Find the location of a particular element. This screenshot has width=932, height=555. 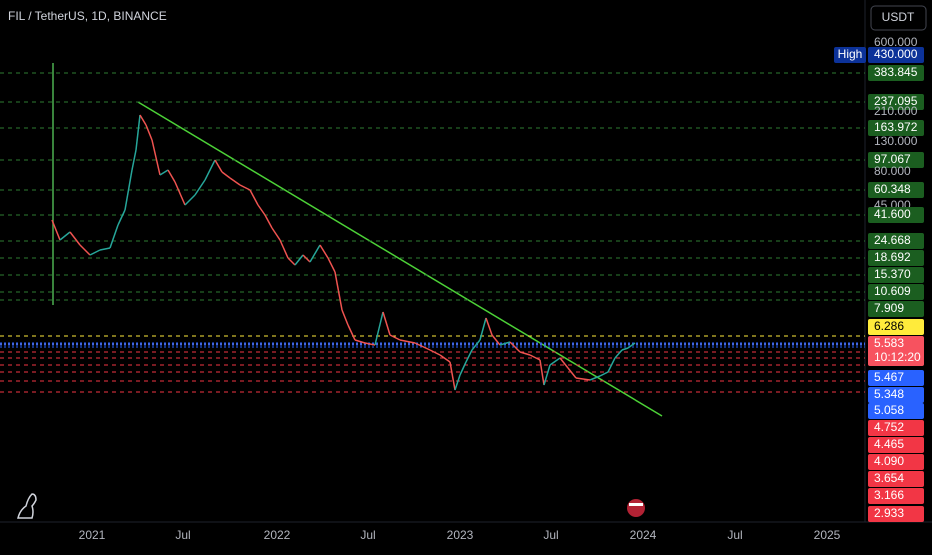

price-label: 24.668 is located at coordinates (892, 240).